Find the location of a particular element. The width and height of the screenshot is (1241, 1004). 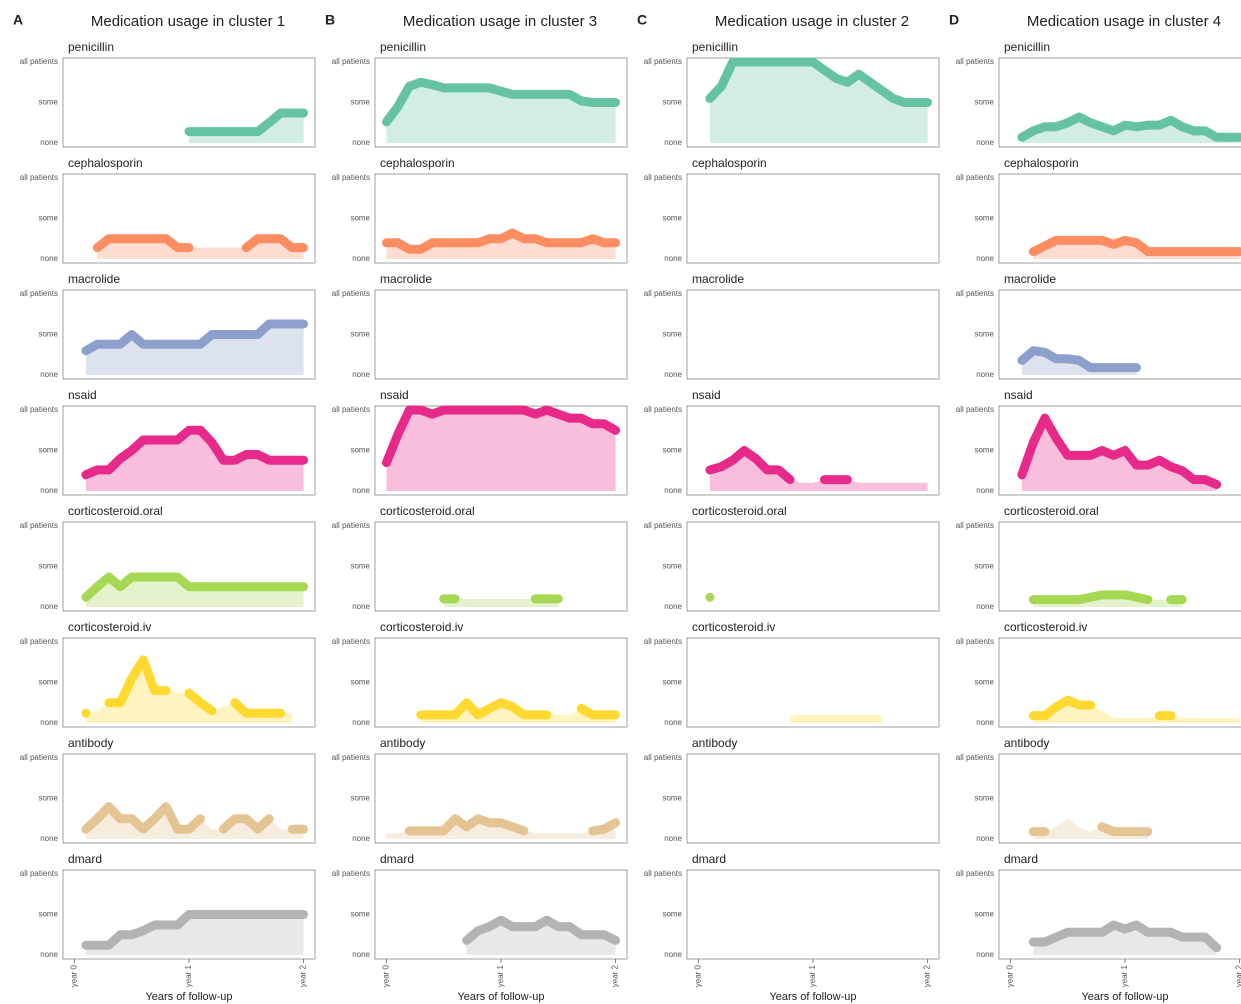

panel-letter: A is located at coordinates (18, 20).